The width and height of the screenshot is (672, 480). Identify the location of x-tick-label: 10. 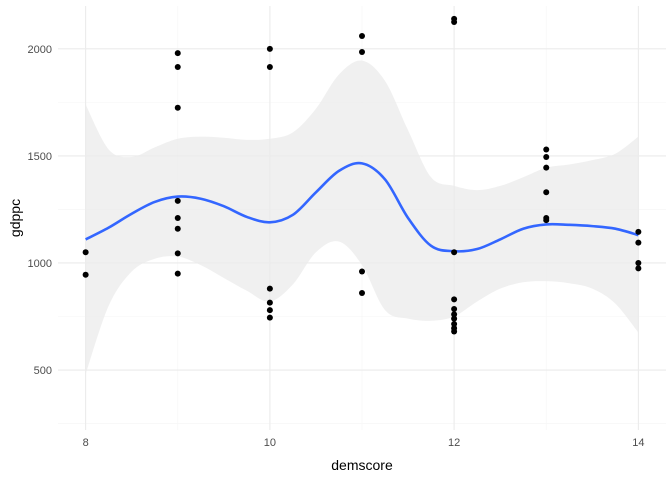
(270, 443).